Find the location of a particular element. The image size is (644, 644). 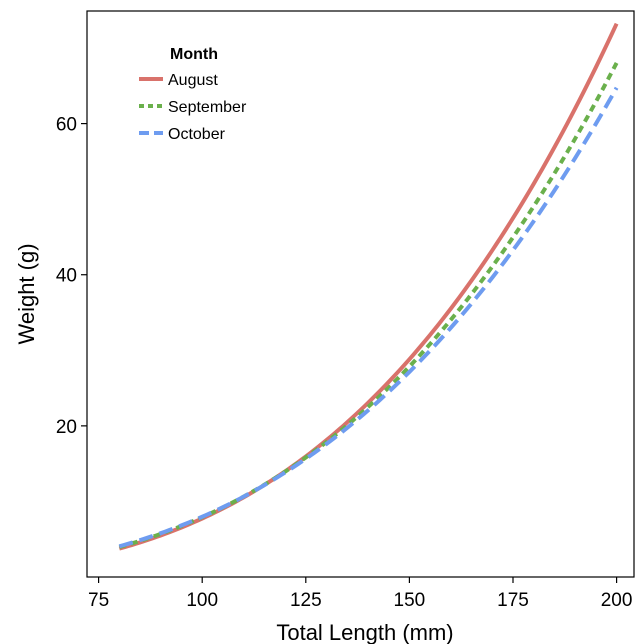

legend-title: Month is located at coordinates (194, 54).